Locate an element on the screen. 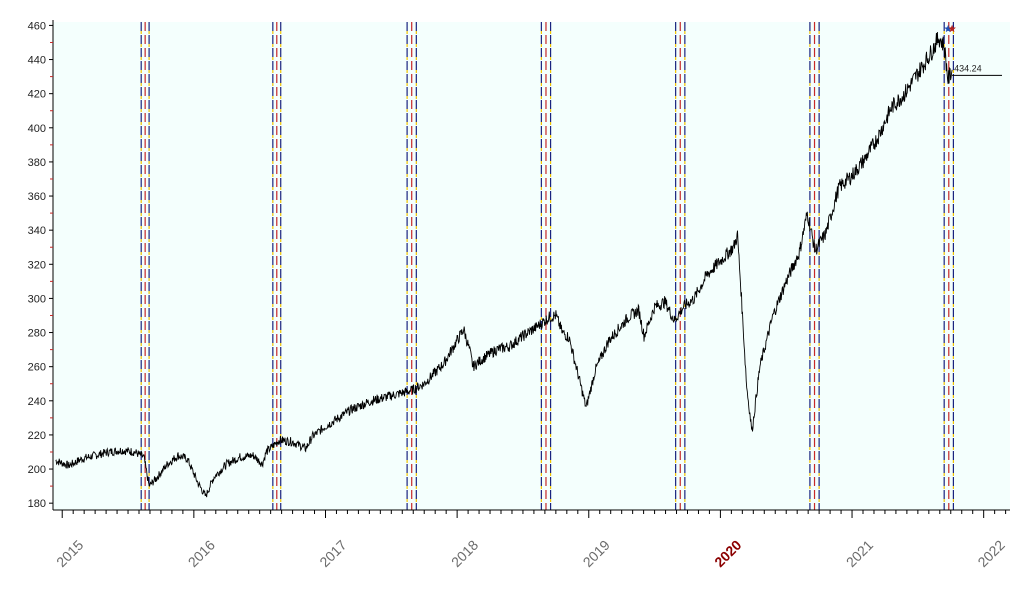  y-tick-label: 280 is located at coordinates (37, 334).